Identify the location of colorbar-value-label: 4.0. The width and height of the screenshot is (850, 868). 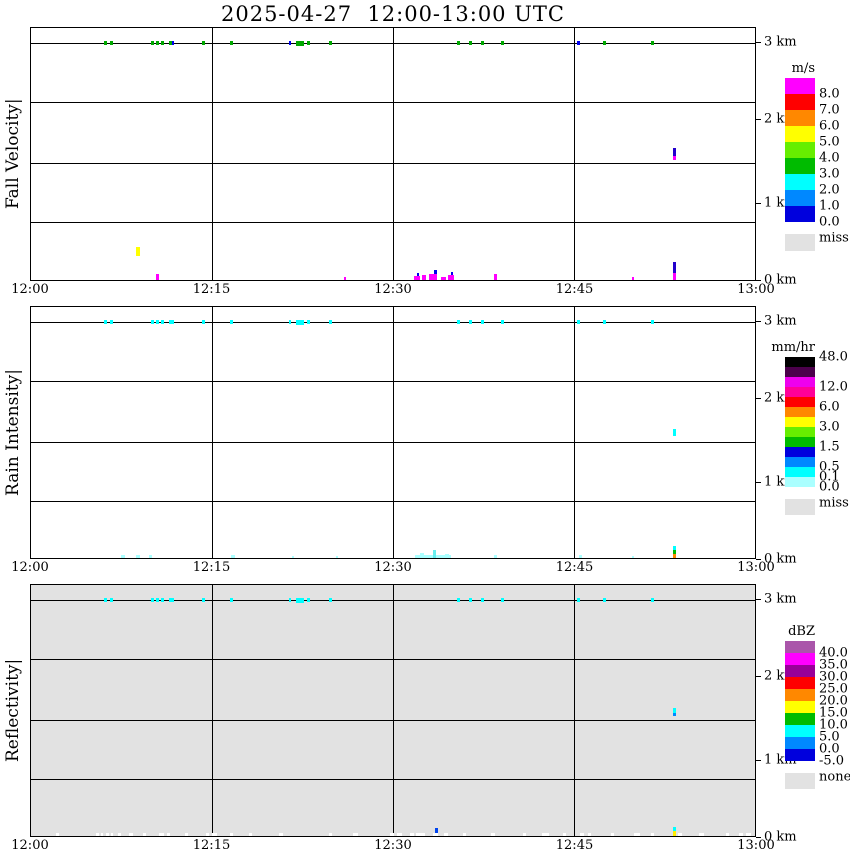
(829, 158).